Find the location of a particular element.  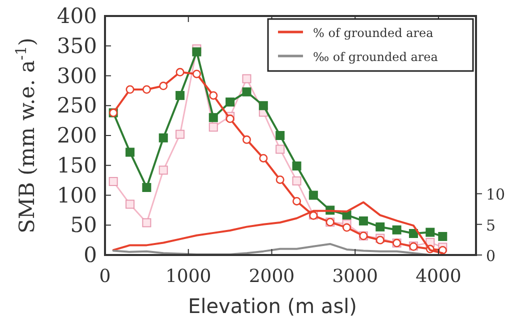

y-tick-label: 250 is located at coordinates (76, 106).